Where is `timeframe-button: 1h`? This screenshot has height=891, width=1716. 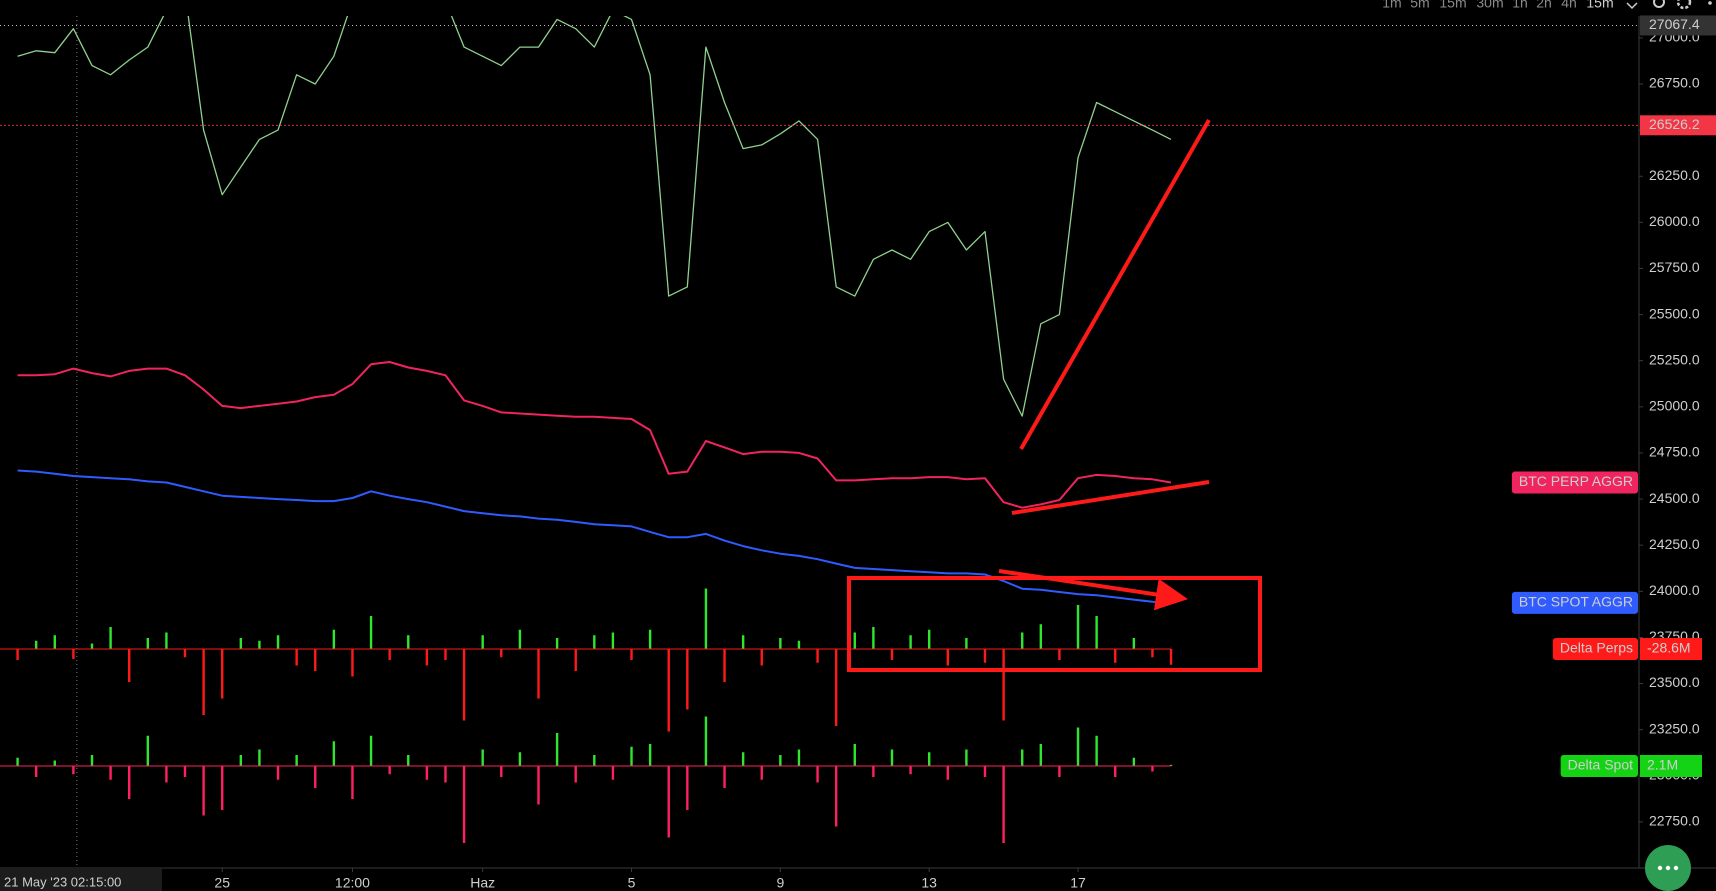 timeframe-button: 1h is located at coordinates (1520, 5).